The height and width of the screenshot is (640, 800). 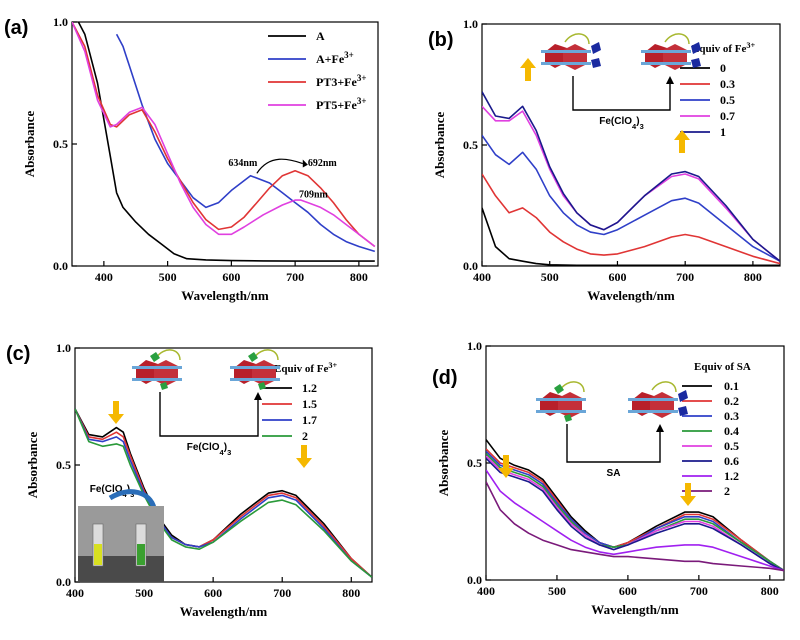 I want to click on legend-label: 0.1, so click(x=731, y=386).